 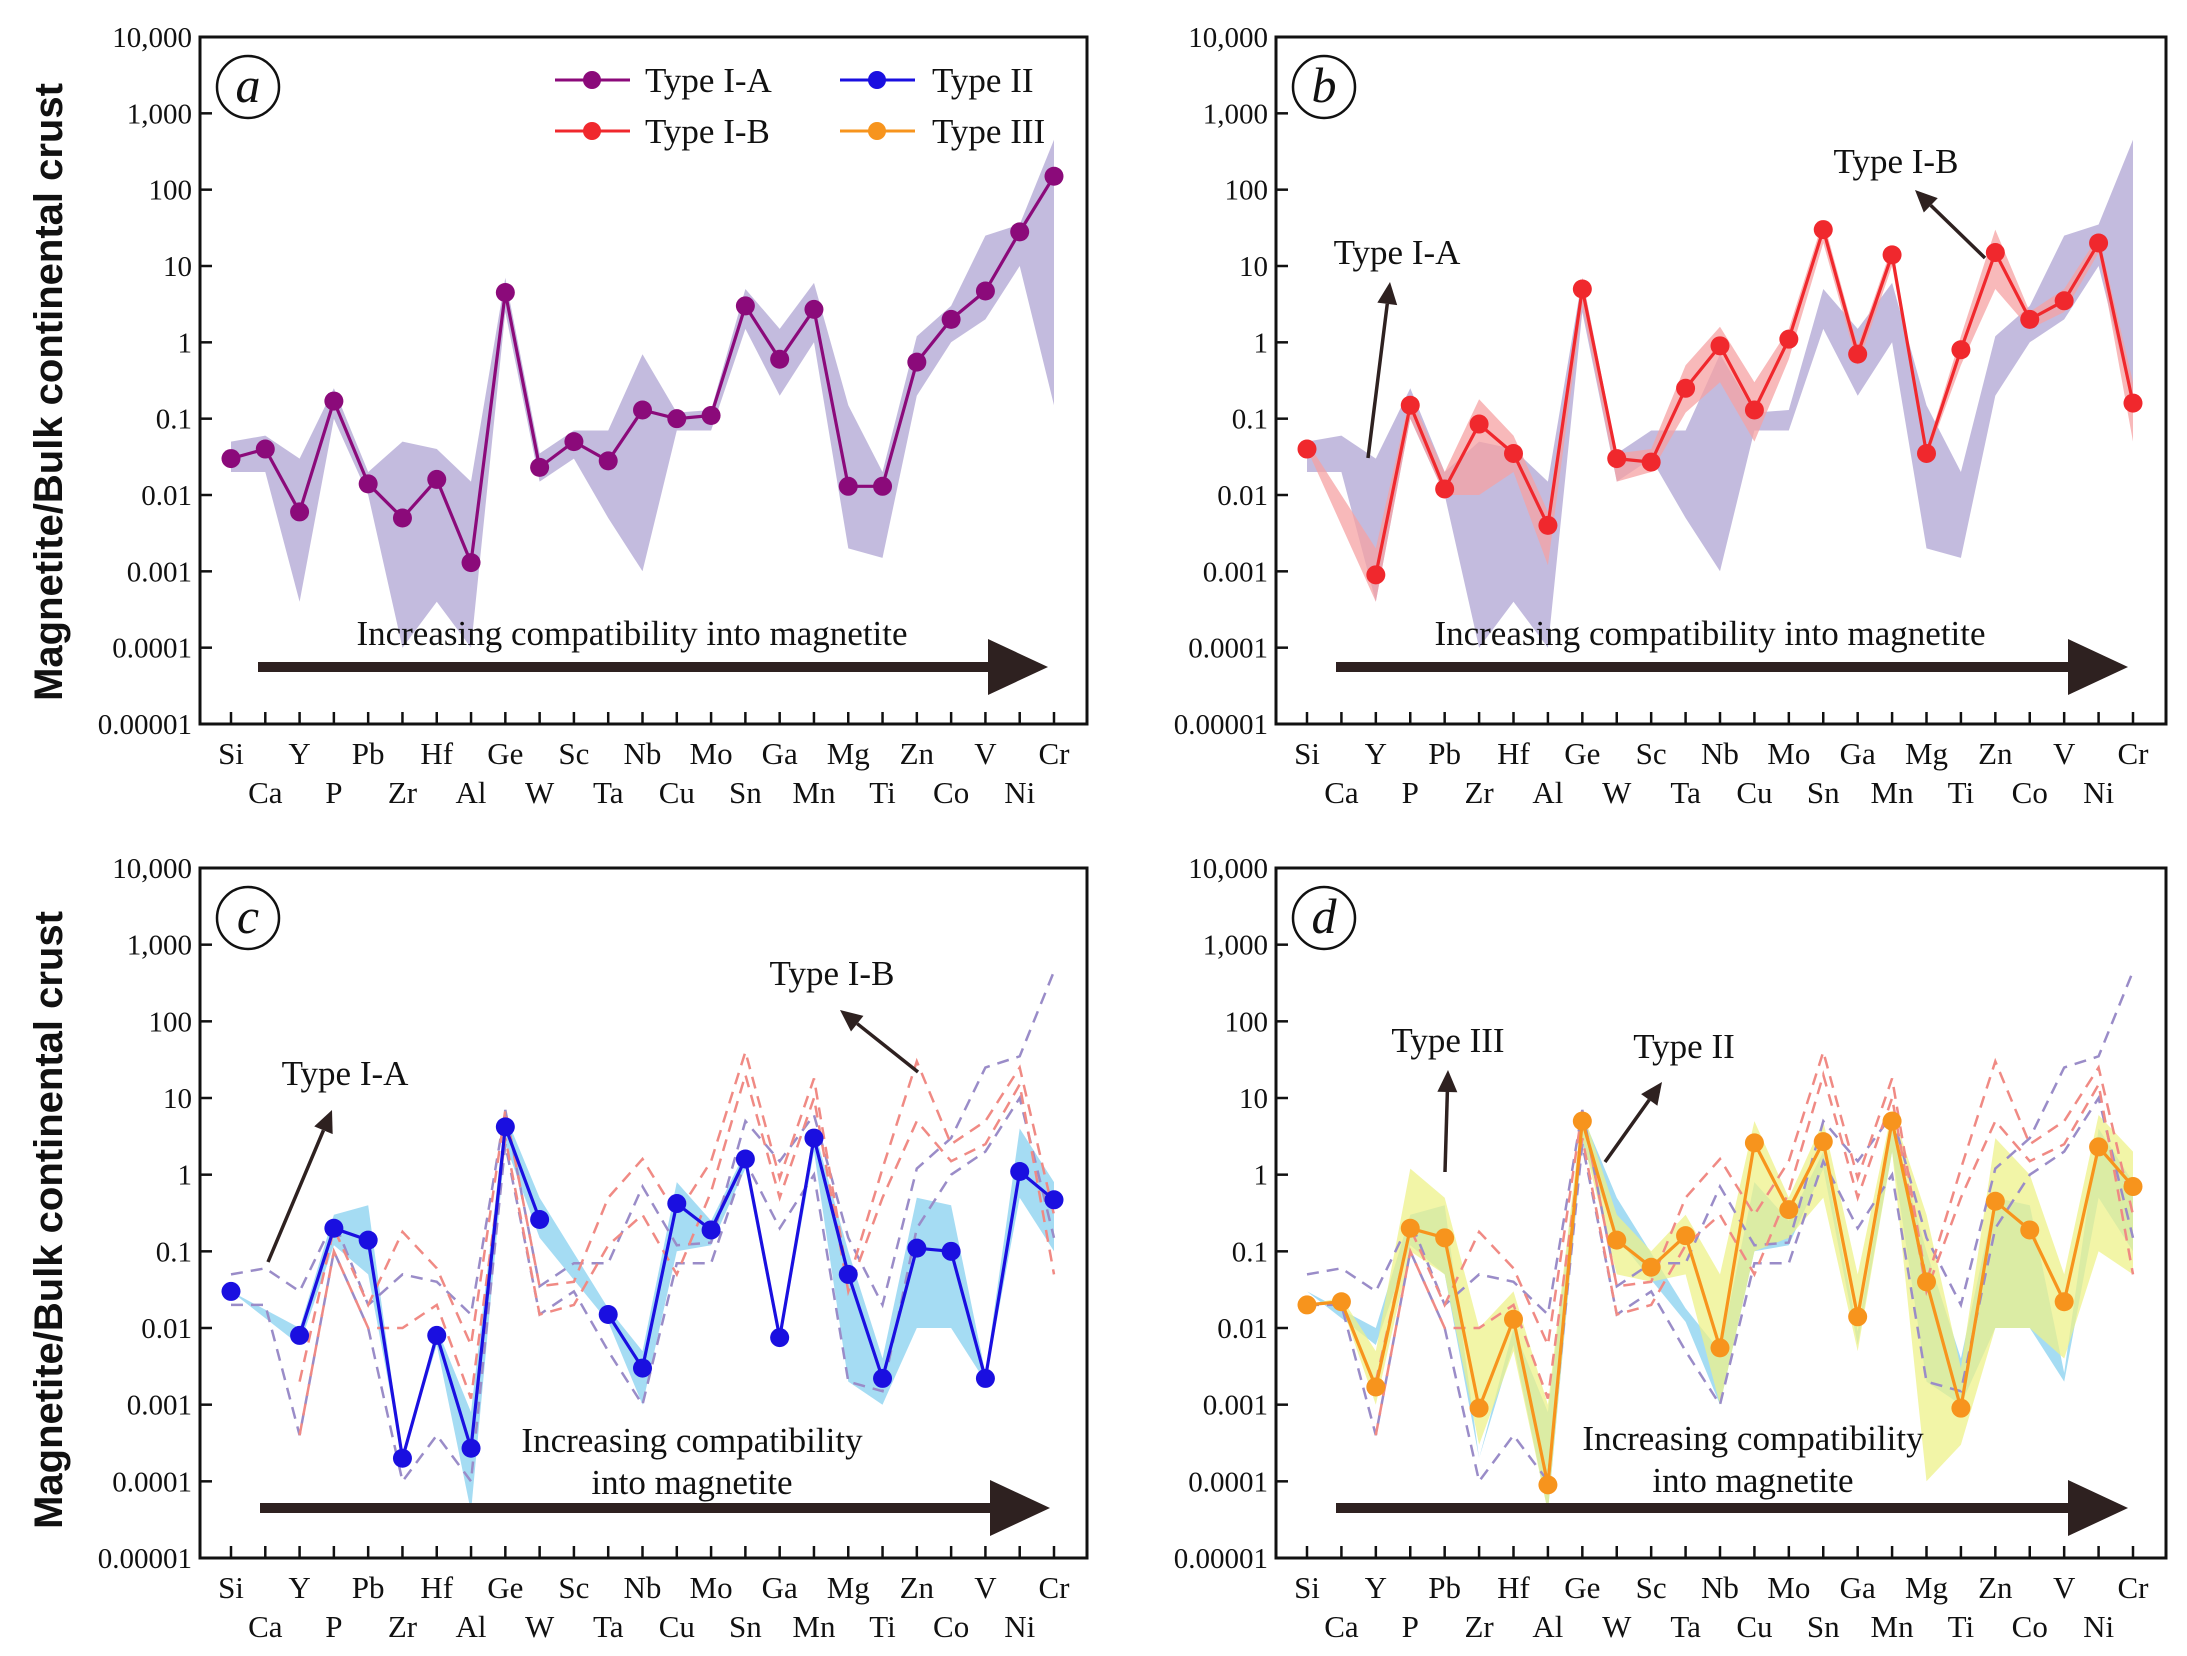 I want to click on type-ia-point-ta, so click(x=608, y=461).